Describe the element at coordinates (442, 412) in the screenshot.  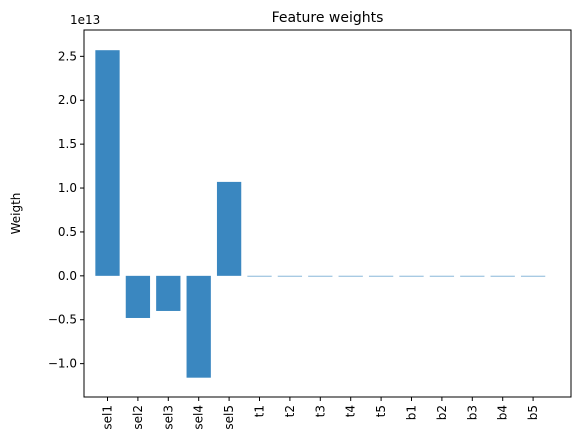
I see `x-tick-label: b2` at that location.